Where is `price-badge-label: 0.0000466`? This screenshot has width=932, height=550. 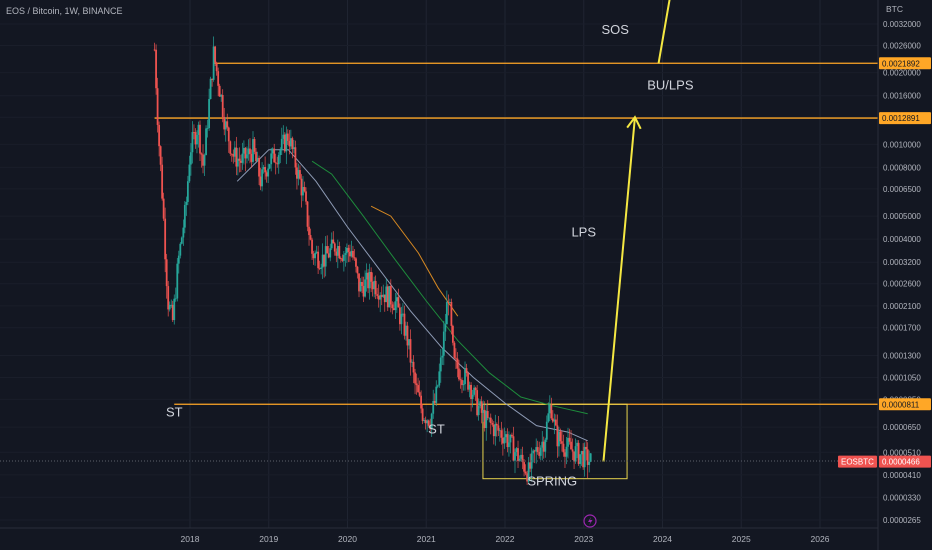 price-badge-label: 0.0000466 is located at coordinates (901, 462).